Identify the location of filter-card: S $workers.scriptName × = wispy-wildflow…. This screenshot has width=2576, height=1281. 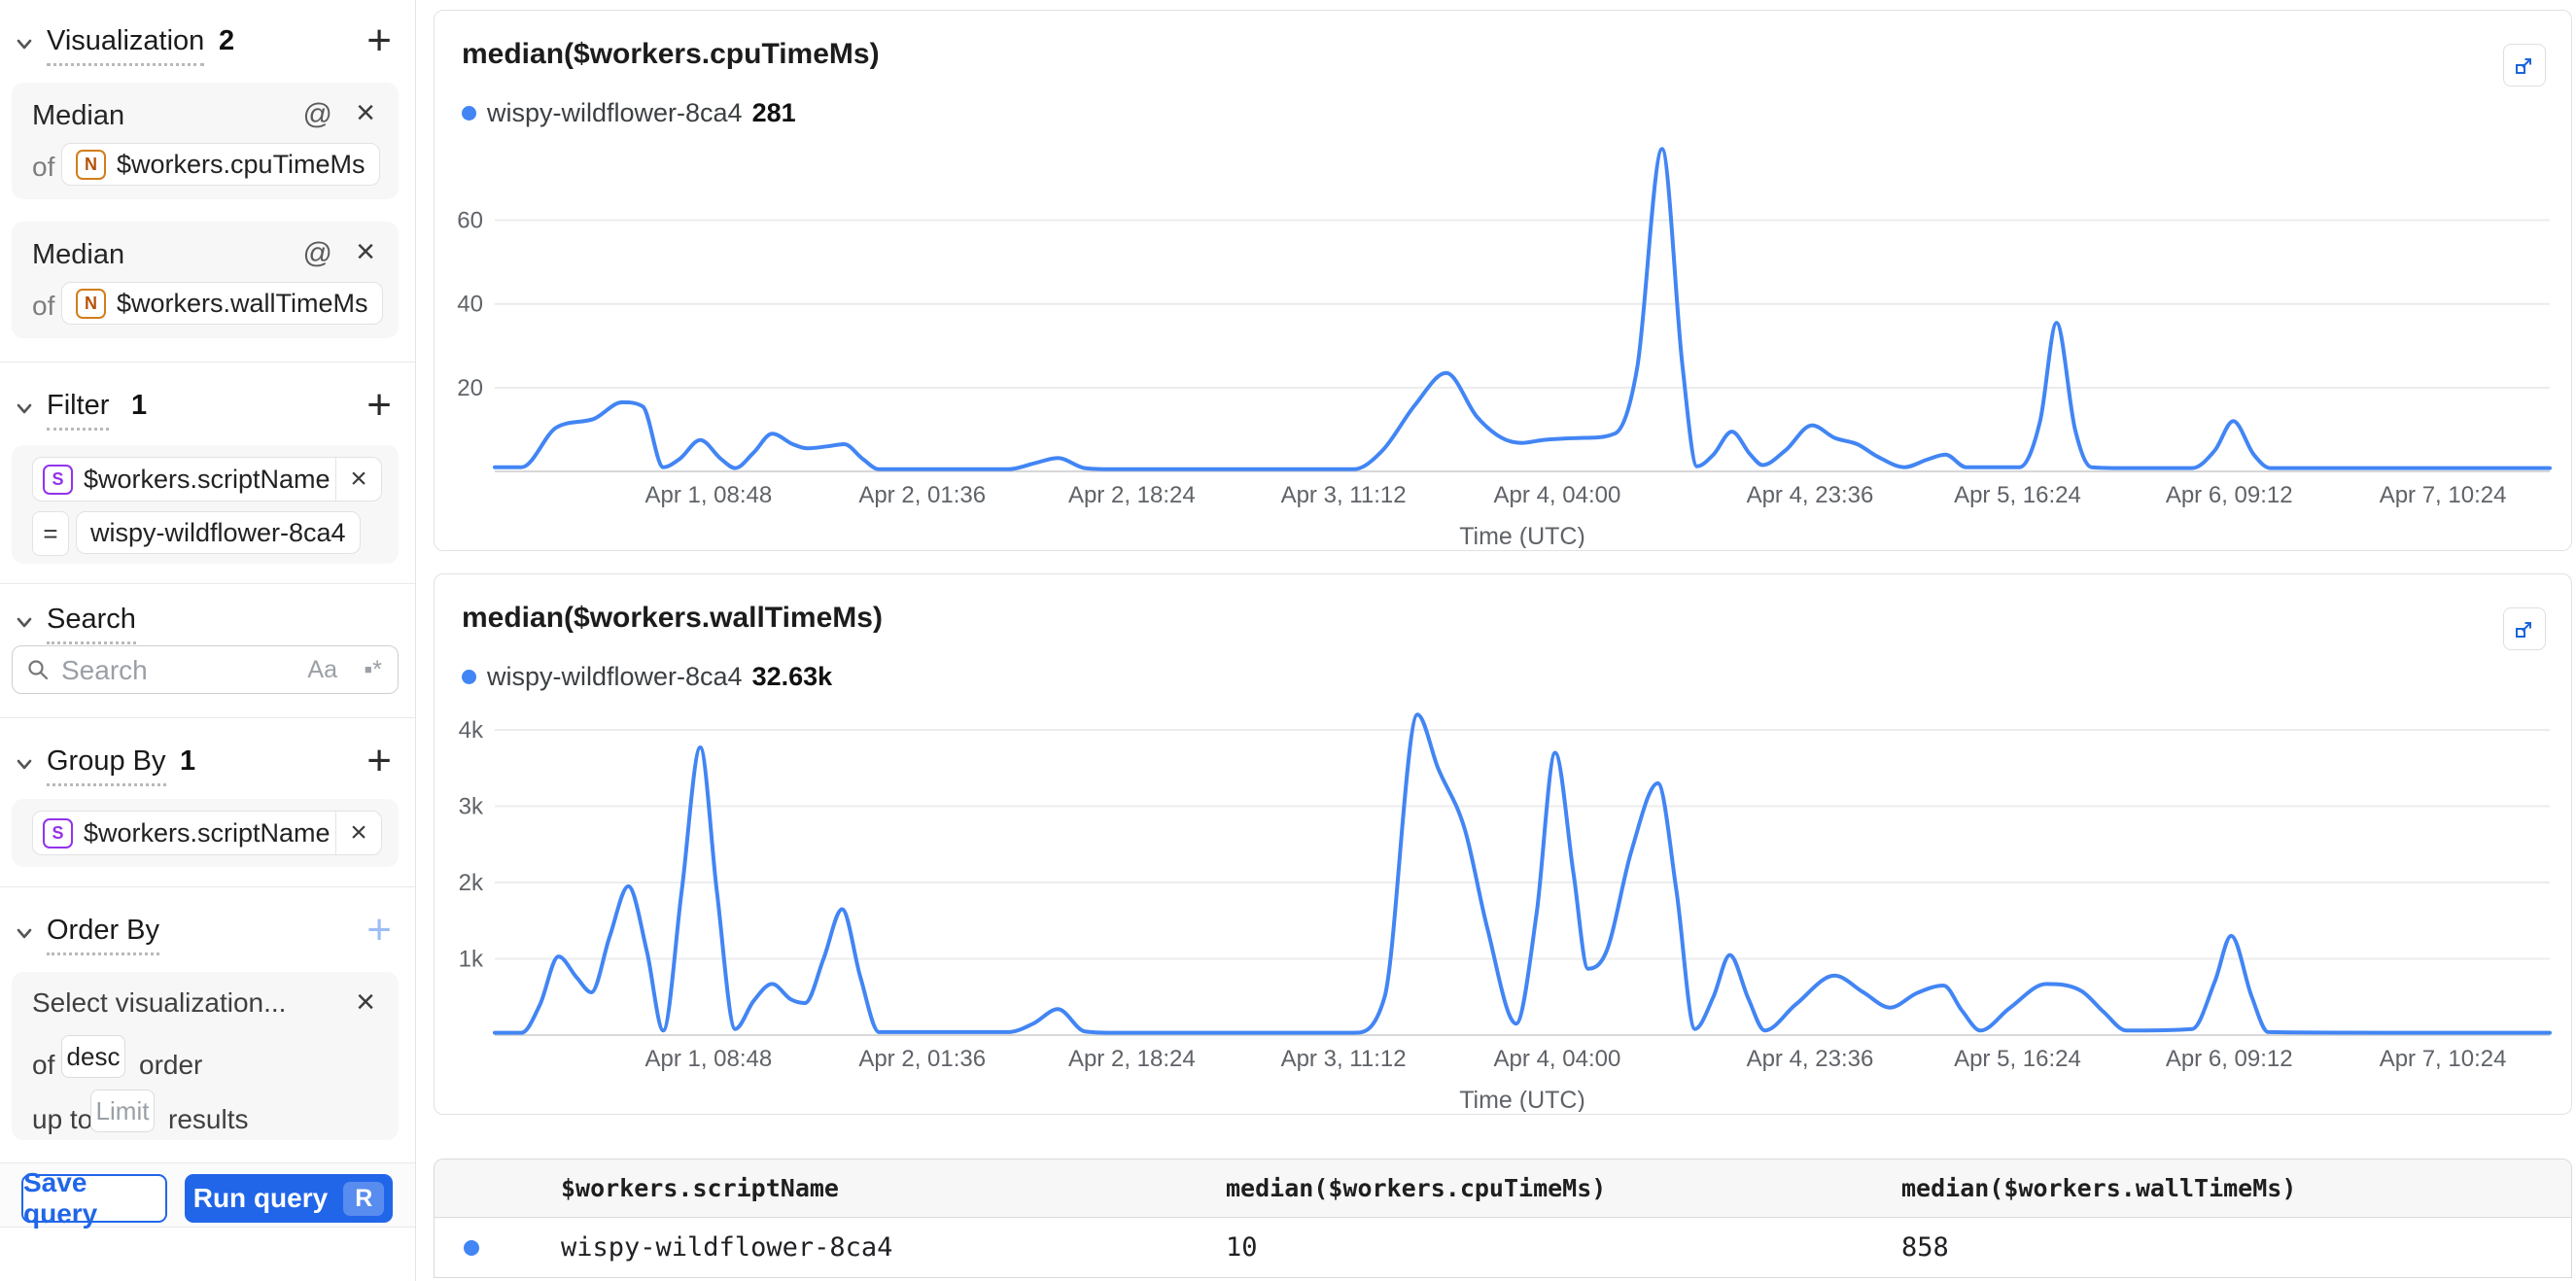
(205, 504).